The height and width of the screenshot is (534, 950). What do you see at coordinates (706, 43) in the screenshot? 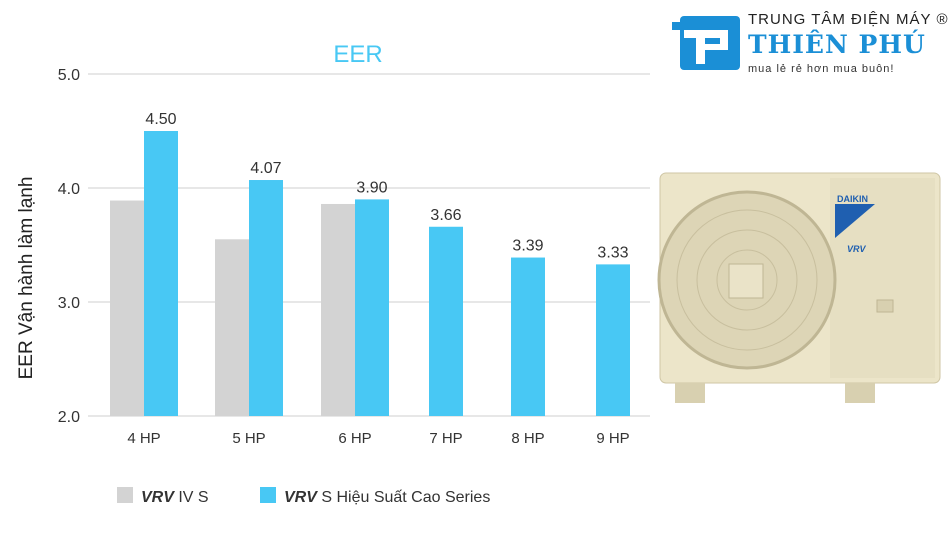
I see `logo-mark-icon` at bounding box center [706, 43].